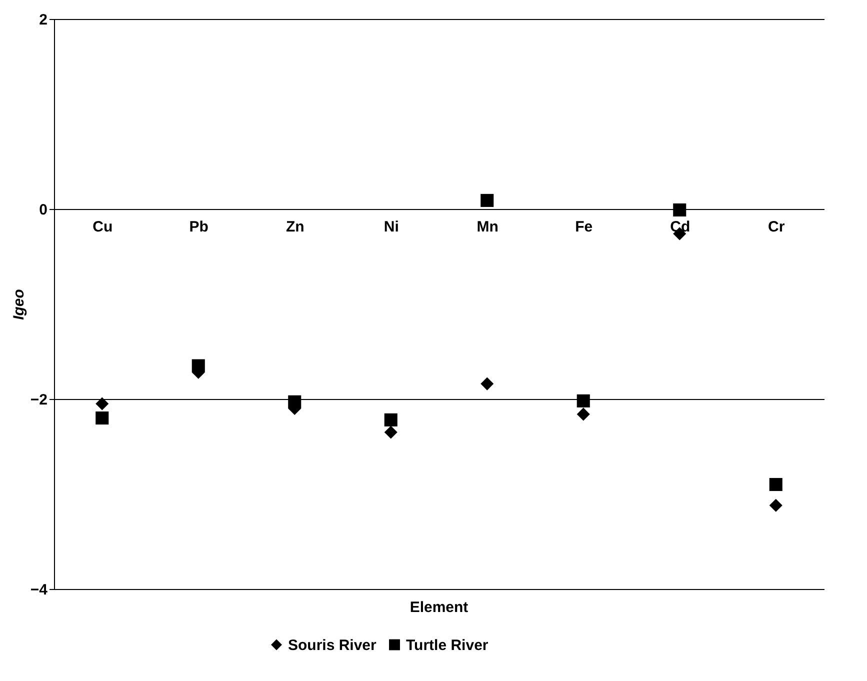 This screenshot has height=681, width=867. What do you see at coordinates (447, 645) in the screenshot?
I see `legend-label: Turtle River` at bounding box center [447, 645].